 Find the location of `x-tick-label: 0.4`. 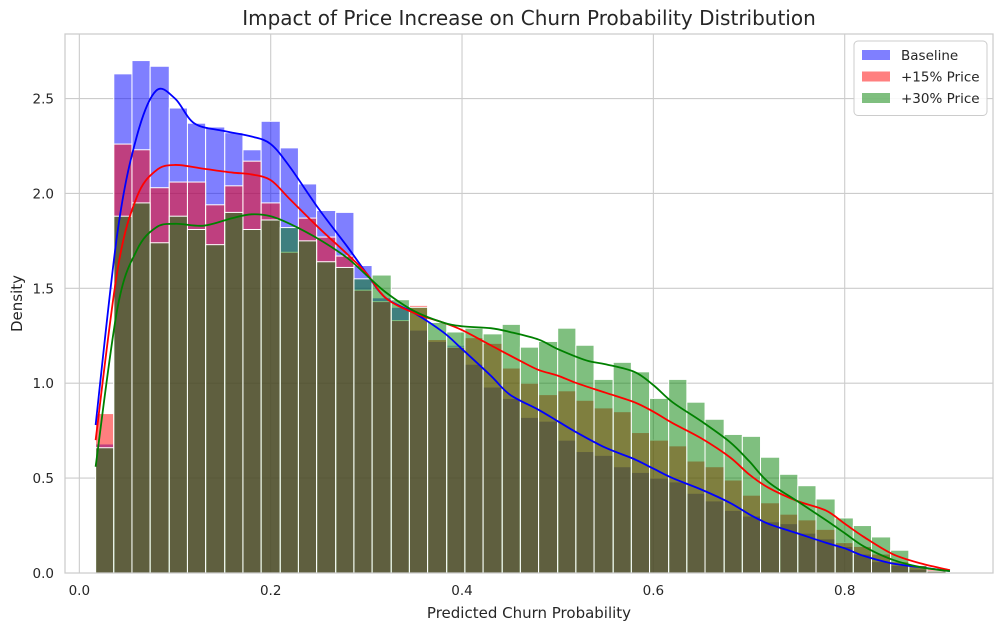

x-tick-label: 0.4 is located at coordinates (461, 591).